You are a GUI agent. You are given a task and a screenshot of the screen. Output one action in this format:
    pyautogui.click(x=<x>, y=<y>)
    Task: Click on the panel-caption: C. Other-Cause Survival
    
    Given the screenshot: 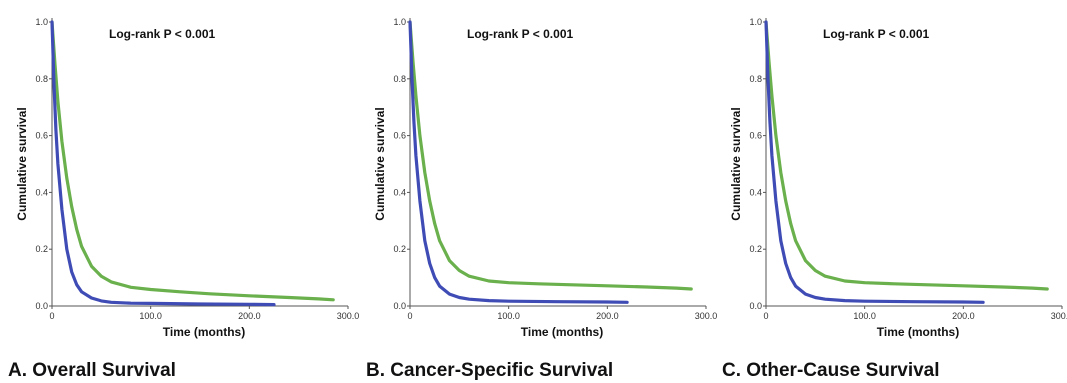 What is the action you would take?
    pyautogui.click(x=831, y=370)
    